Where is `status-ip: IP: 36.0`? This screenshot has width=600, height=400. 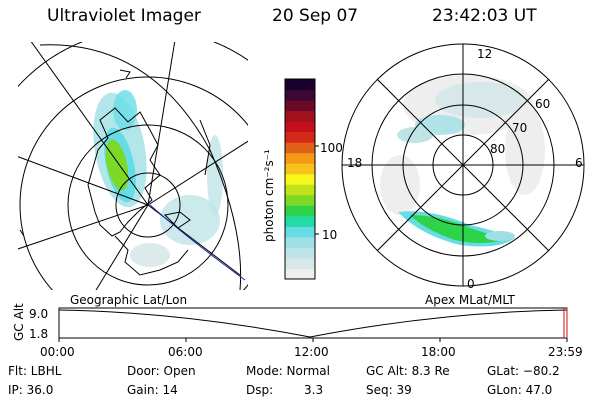
status-ip: IP: 36.0 is located at coordinates (31, 390).